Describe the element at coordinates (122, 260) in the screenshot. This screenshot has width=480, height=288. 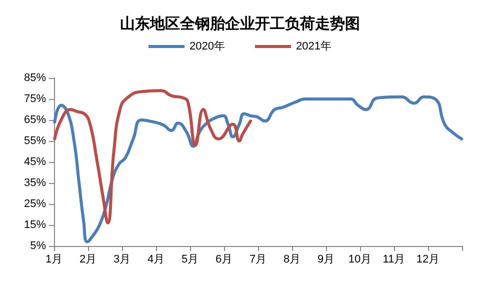
I see `x-tick-label: 3月` at that location.